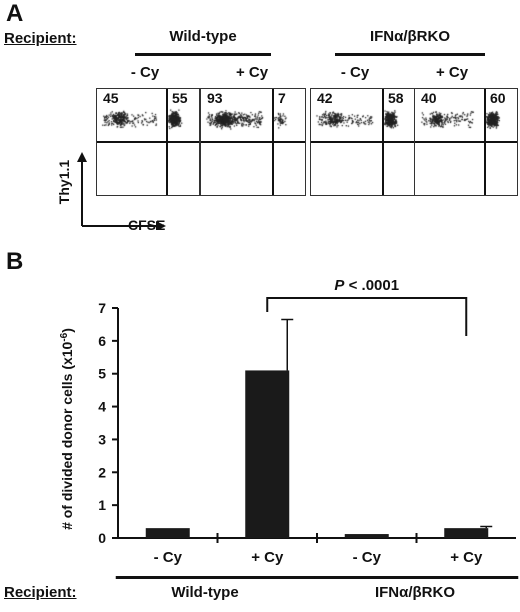 Image resolution: width=520 pixels, height=612 pixels. What do you see at coordinates (82, 157) in the screenshot?
I see `flow-y-arrowhead-icon` at bounding box center [82, 157].